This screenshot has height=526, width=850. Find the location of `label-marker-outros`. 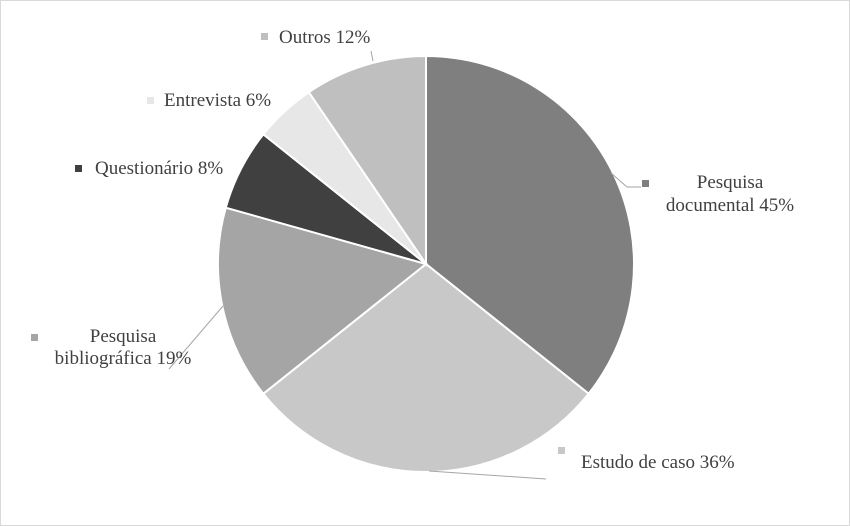

label-marker-outros is located at coordinates (264, 36).